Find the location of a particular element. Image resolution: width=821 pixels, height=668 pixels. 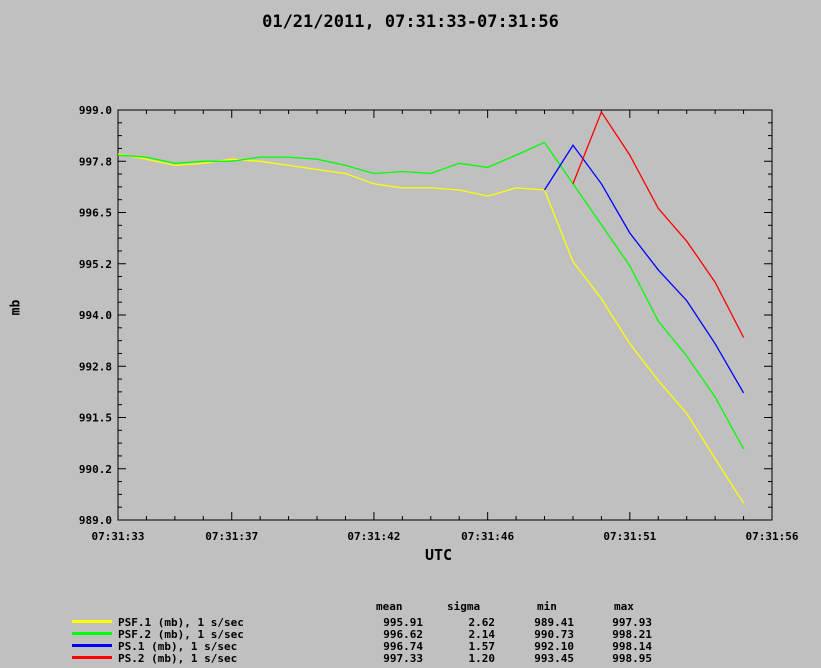

legend-label: PS.2 (mb), 1 s/sec is located at coordinates (178, 658).